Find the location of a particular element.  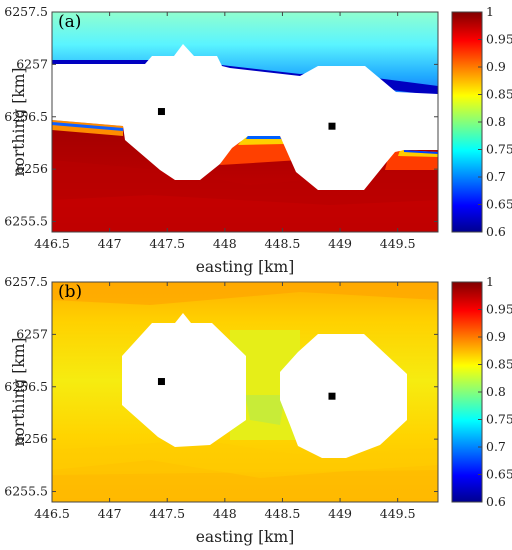

panel-a-markers is located at coordinates (246, 119).